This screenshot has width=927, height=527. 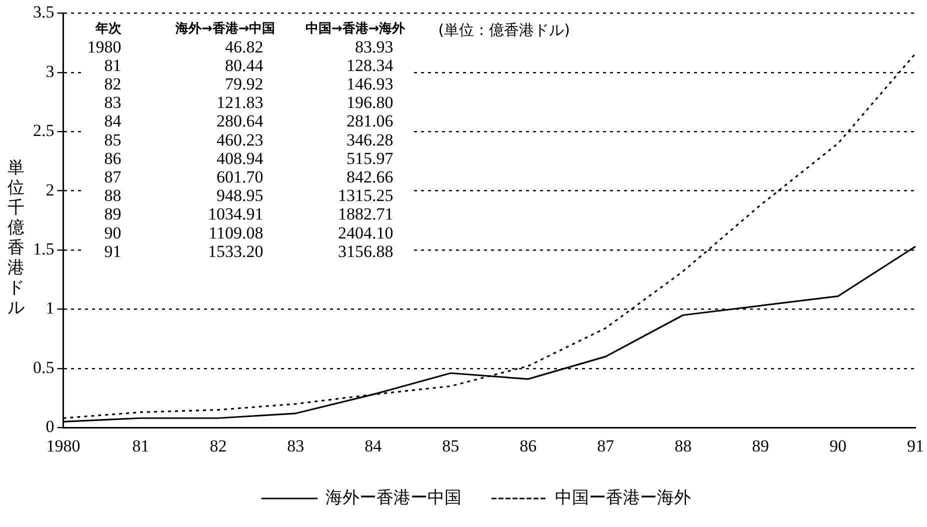 What do you see at coordinates (366, 232) in the screenshot?
I see `annotation: 2404.10` at bounding box center [366, 232].